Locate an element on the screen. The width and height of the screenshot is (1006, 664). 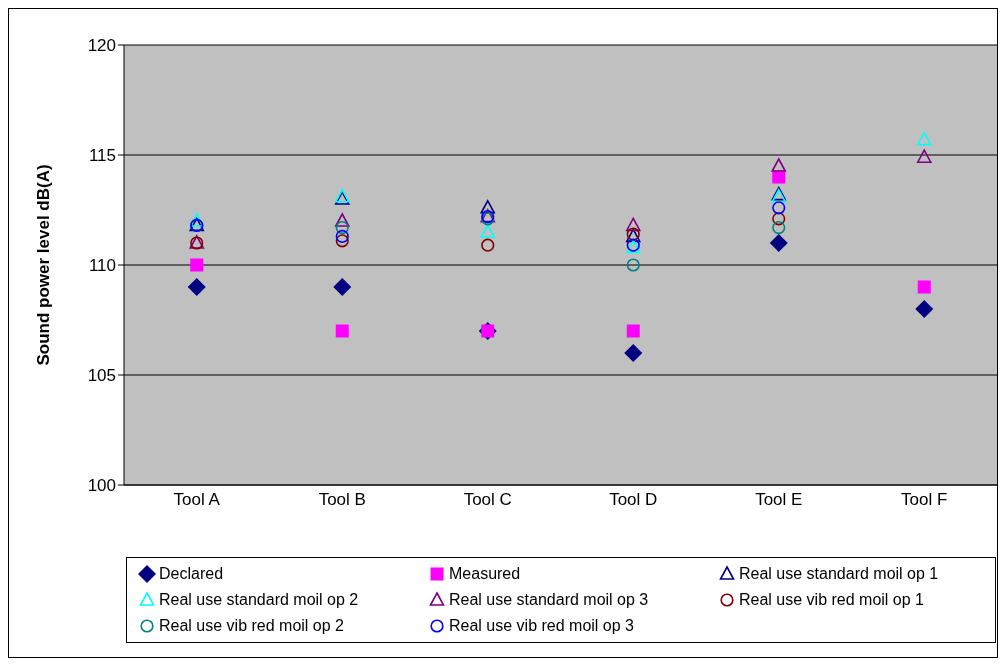
x-tick-label: Tool E is located at coordinates (779, 500).